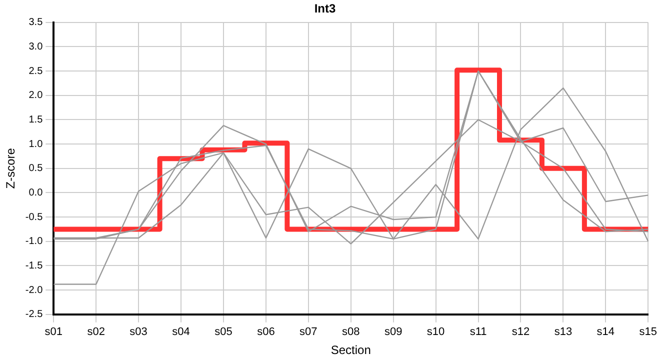  I want to click on y-tick-label: -2.5, so click(34, 314).